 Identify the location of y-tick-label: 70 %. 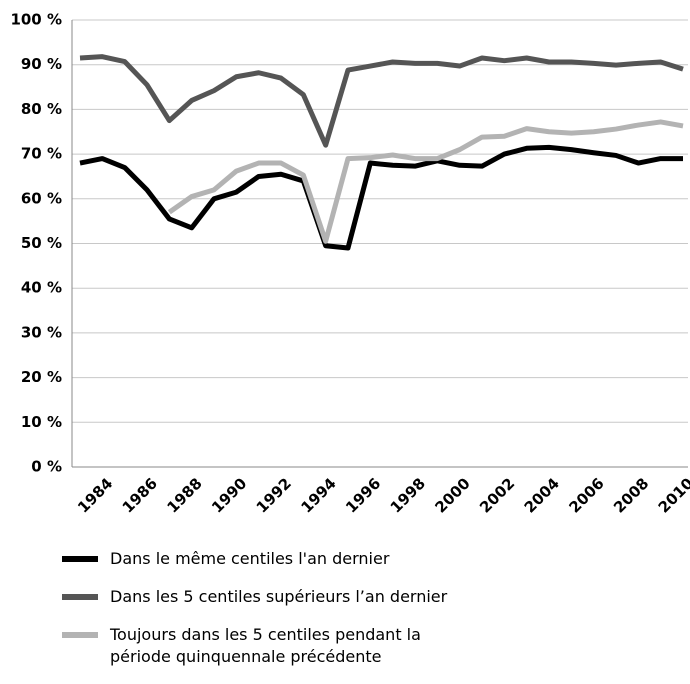
(41, 154).